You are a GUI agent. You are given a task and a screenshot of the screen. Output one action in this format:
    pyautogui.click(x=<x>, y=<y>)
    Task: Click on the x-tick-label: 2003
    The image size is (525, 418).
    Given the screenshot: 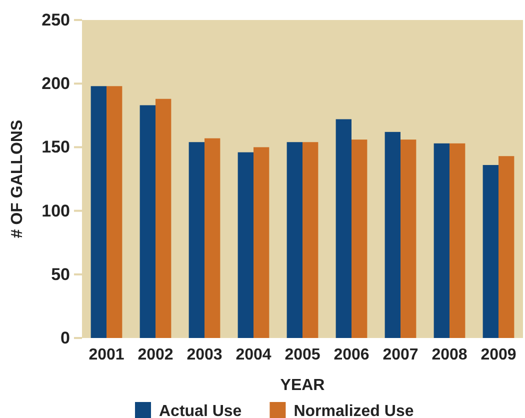 What is the action you would take?
    pyautogui.click(x=204, y=355)
    